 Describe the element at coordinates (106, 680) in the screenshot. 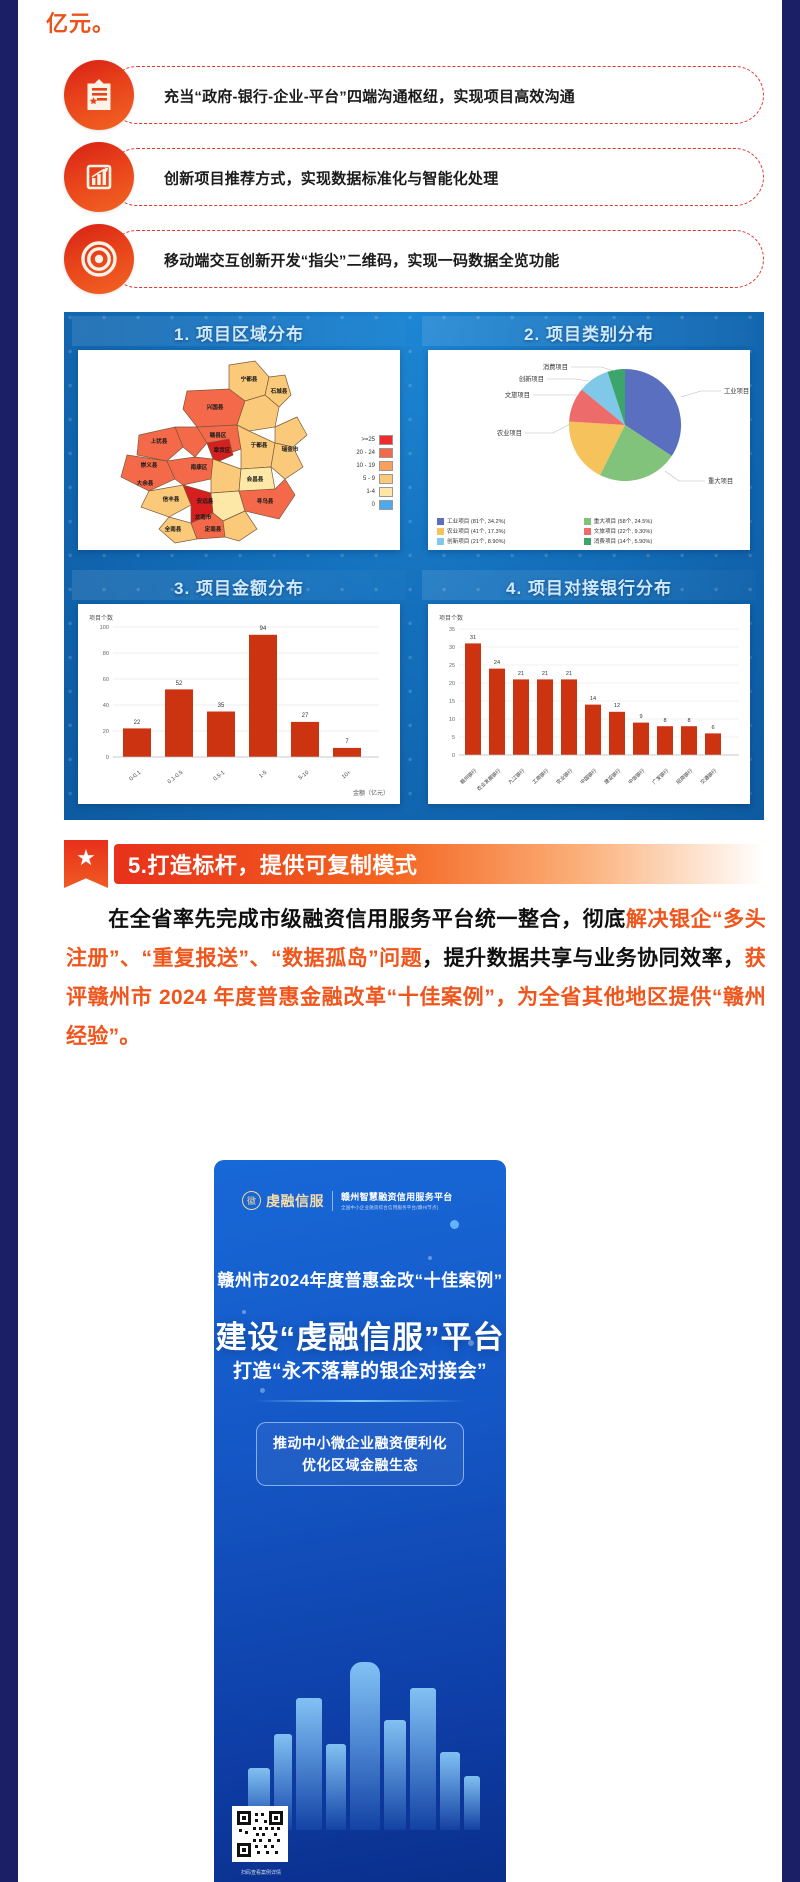

I see `svg-text: 60` at that location.